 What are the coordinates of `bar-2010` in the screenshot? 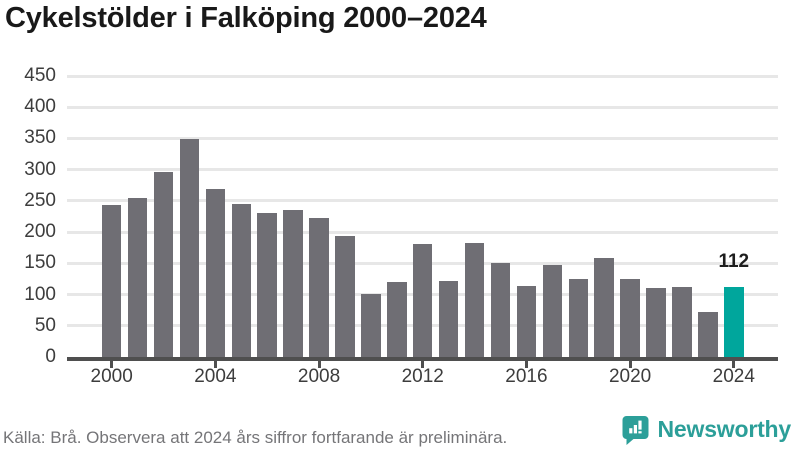 It's located at (371, 325).